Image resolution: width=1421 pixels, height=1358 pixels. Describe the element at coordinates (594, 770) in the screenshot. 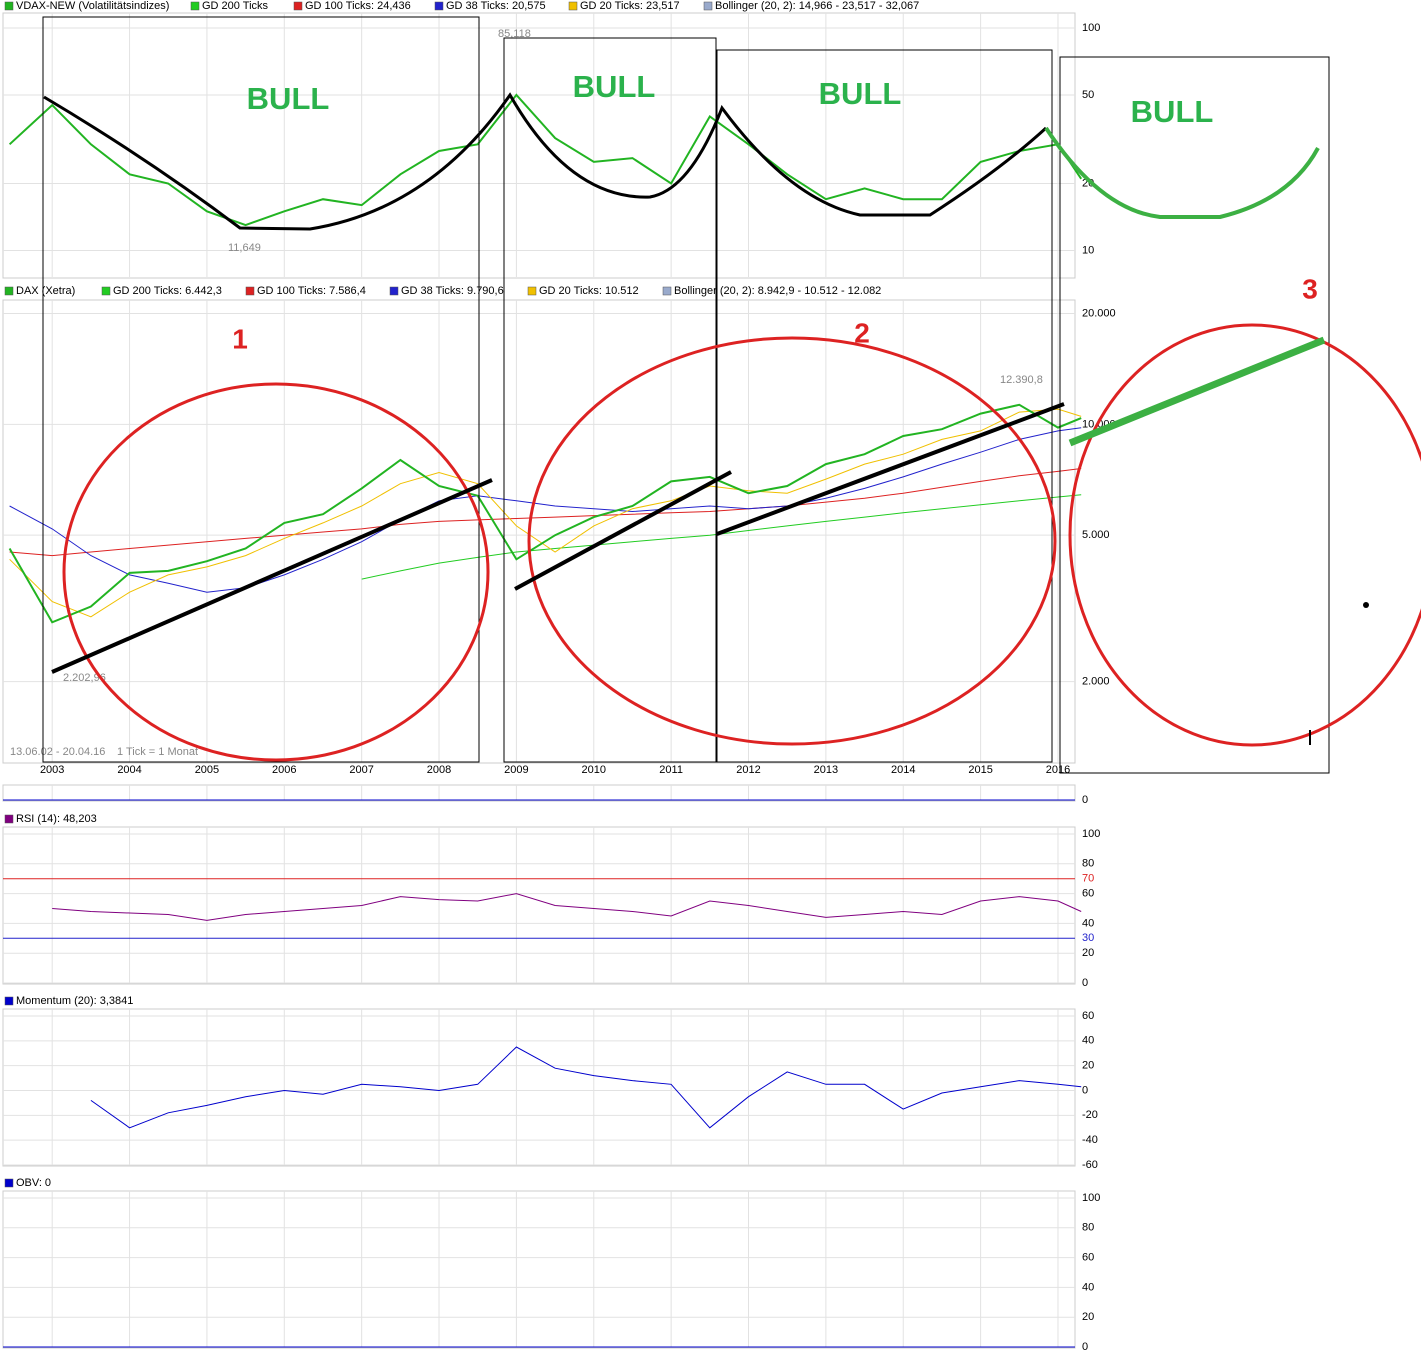

I see `x-tick-label: 2010` at that location.